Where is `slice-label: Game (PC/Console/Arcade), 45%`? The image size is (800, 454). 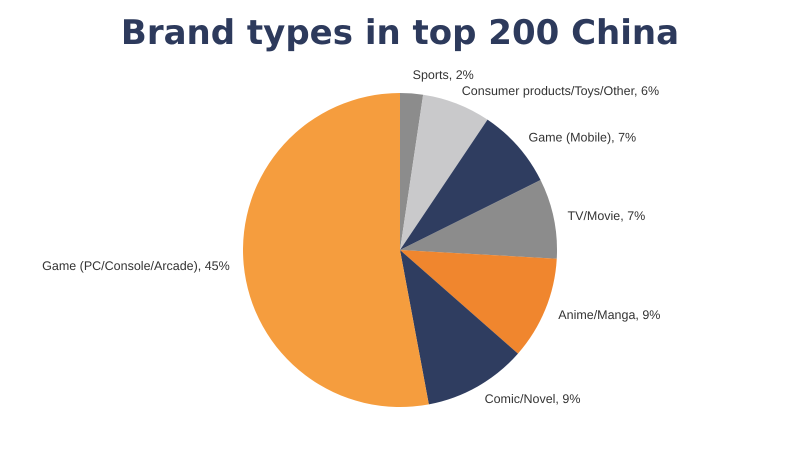
slice-label: Game (PC/Console/Arcade), 45% is located at coordinates (136, 266).